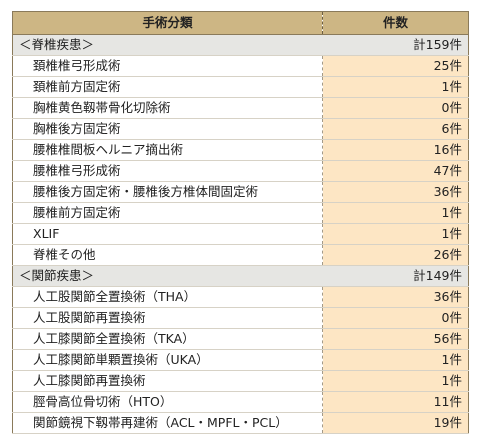 This screenshot has height=447, width=480. I want to click on surgery-count: 56件, so click(395, 339).